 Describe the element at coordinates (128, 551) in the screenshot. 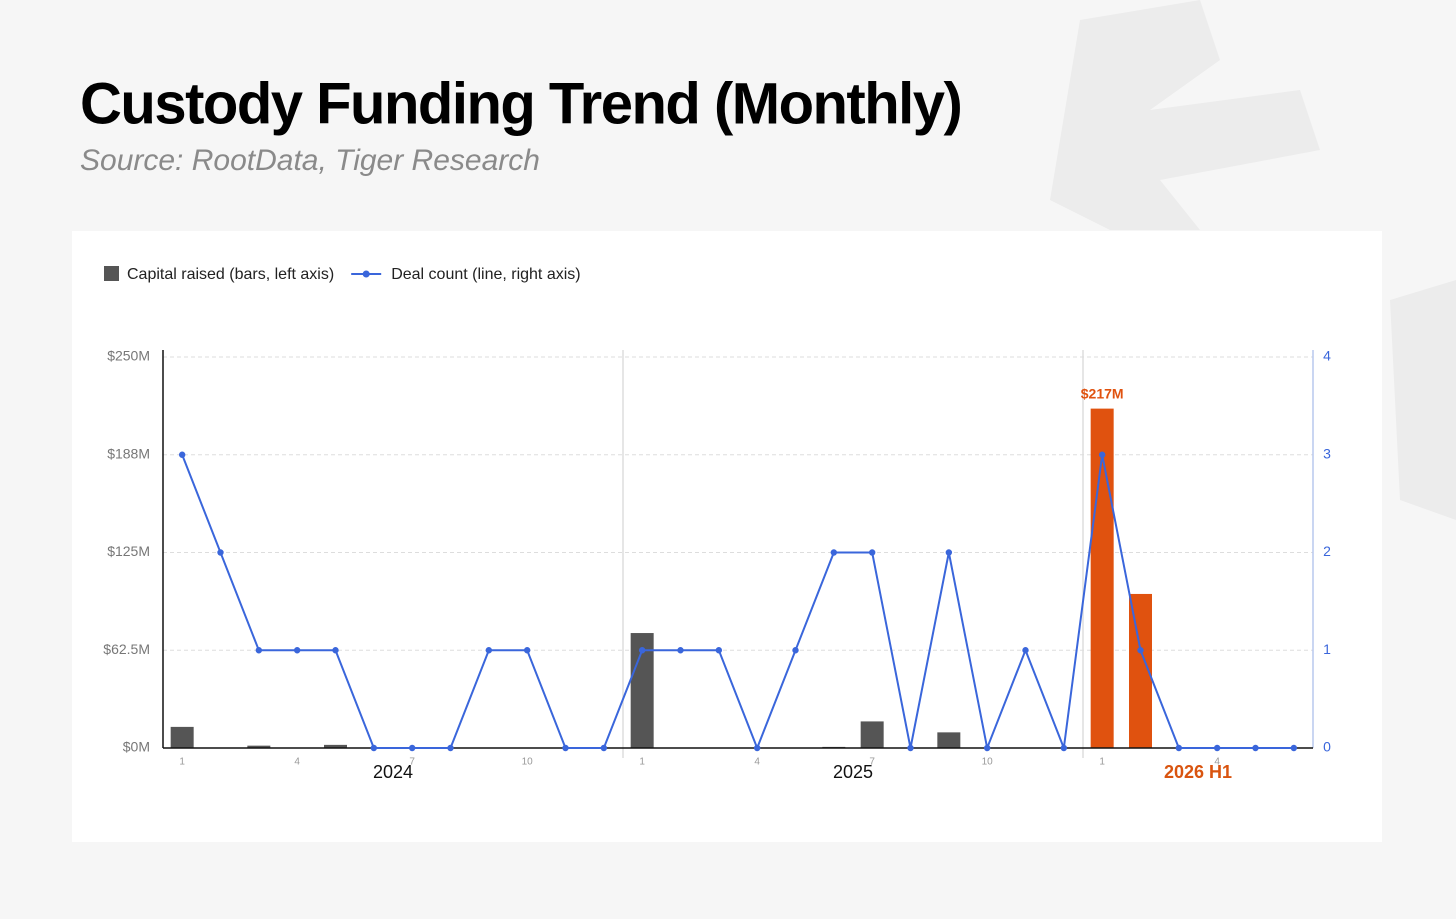

I see `y-tick-label: $125M` at that location.